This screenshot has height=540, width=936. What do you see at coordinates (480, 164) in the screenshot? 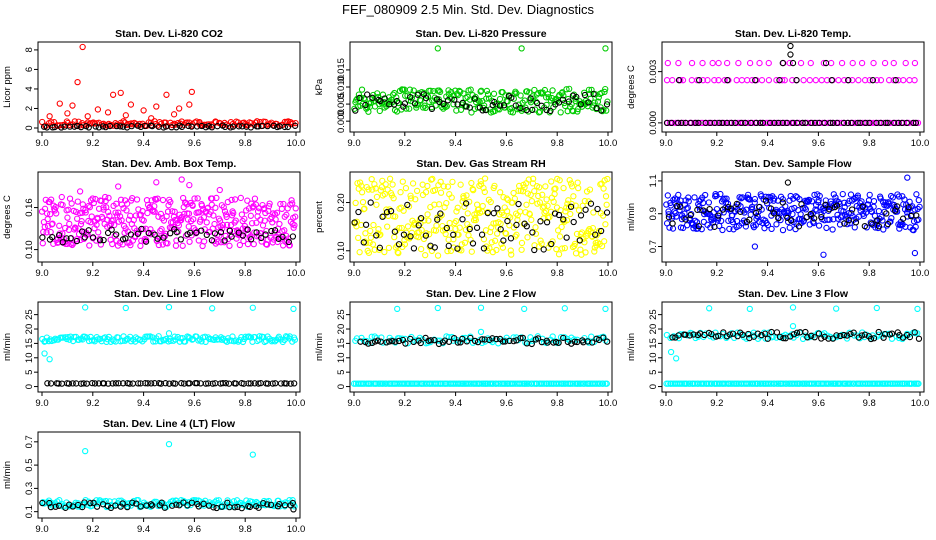
I see `chart-title: Stan. Dev. Gas Stream RH` at bounding box center [480, 164].